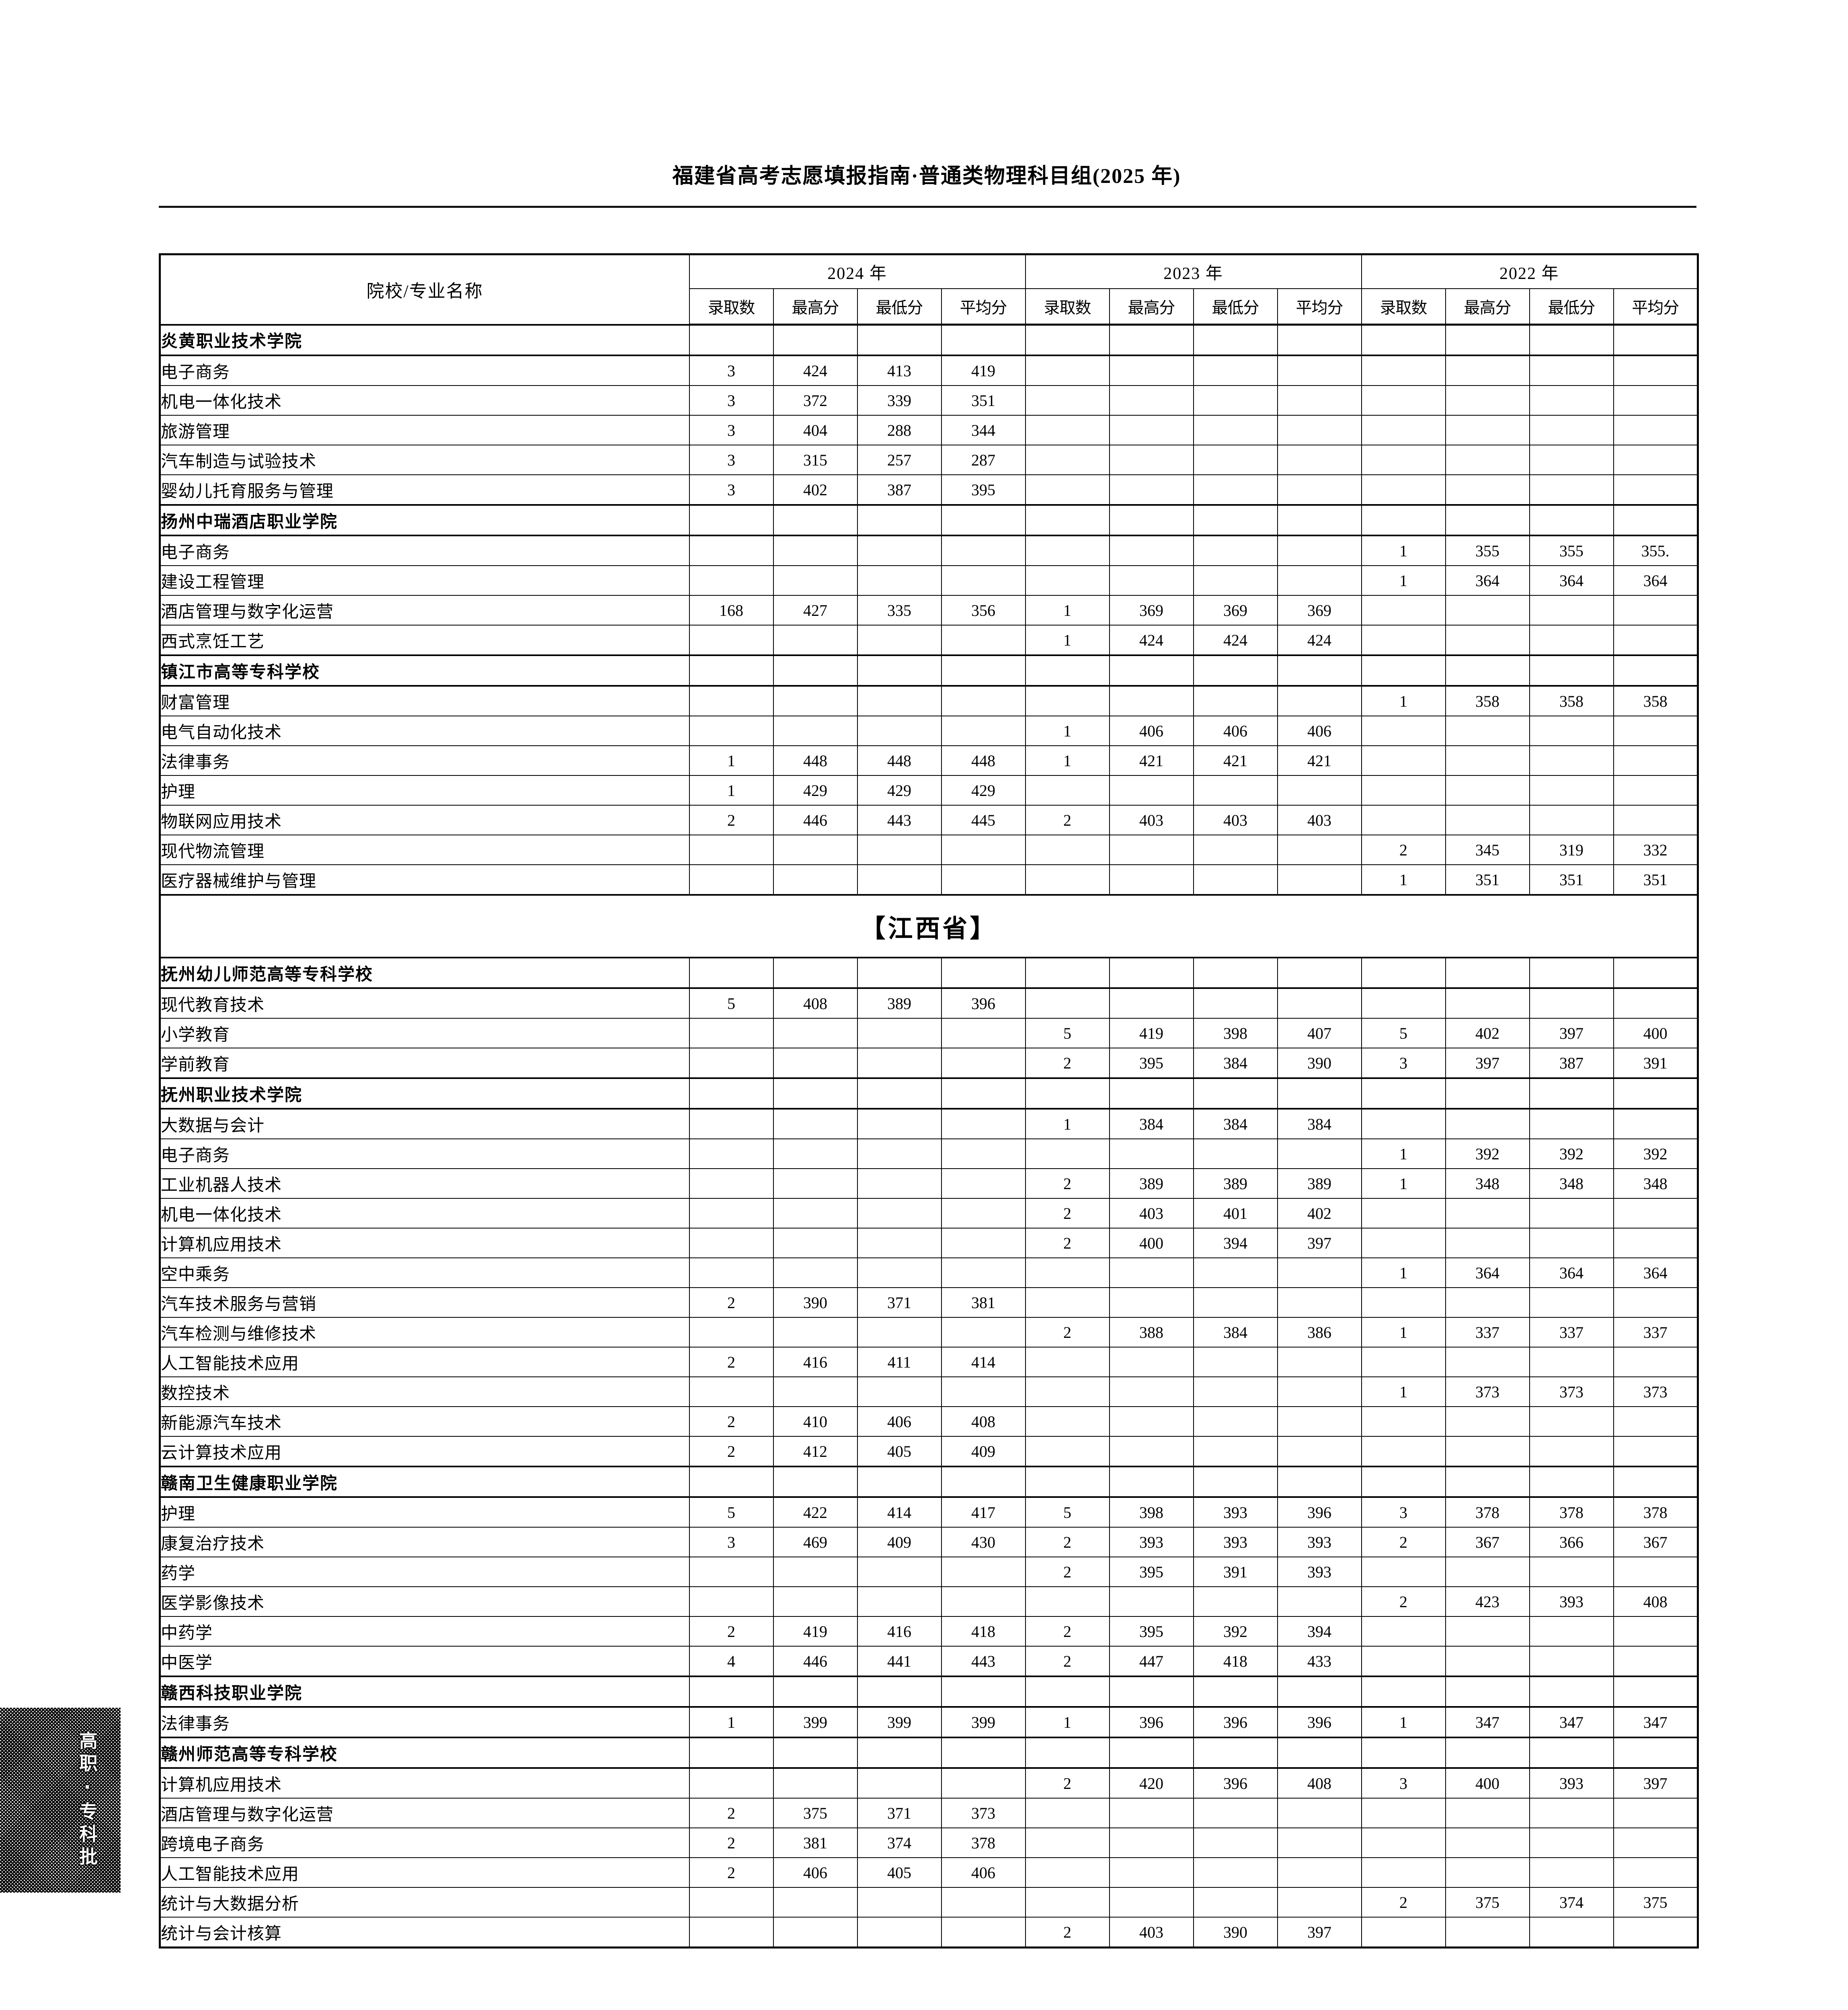 The image size is (1848, 2010). Describe the element at coordinates (928, 289) in the screenshot. I see `table-header-year-row: 院校/专业名称 2024 年 2023 年 2022 年` at that location.